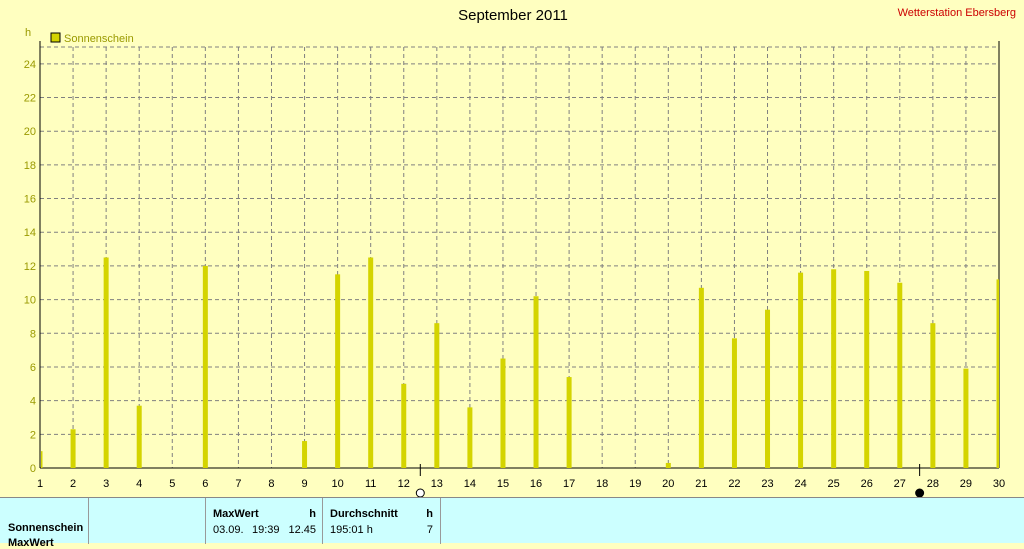 The image size is (1024, 549). What do you see at coordinates (429, 530) in the screenshot?
I see `durchschnitt-value: 7` at bounding box center [429, 530].